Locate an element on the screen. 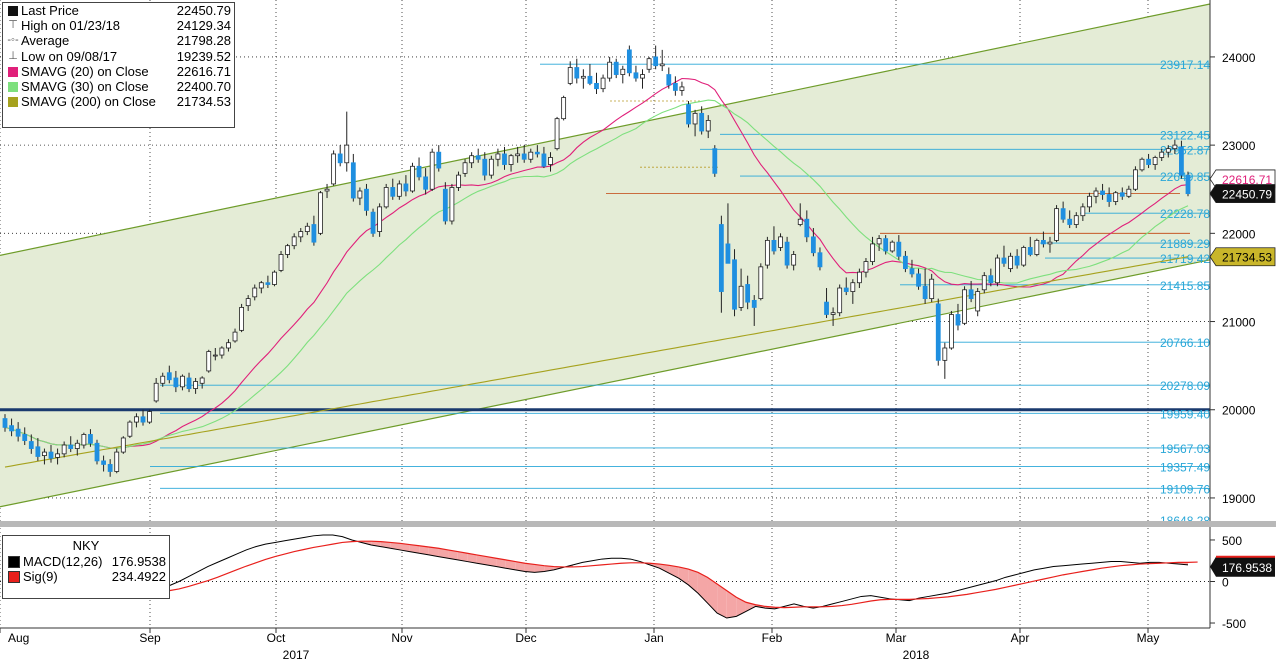  month-label: Nov is located at coordinates (401, 638).